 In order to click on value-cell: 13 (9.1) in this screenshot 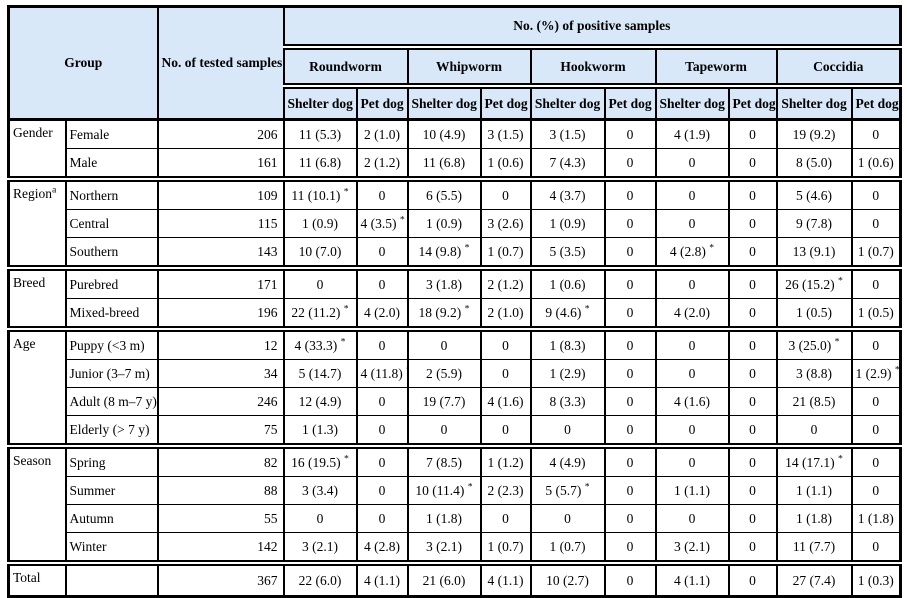, I will do `click(814, 253)`.